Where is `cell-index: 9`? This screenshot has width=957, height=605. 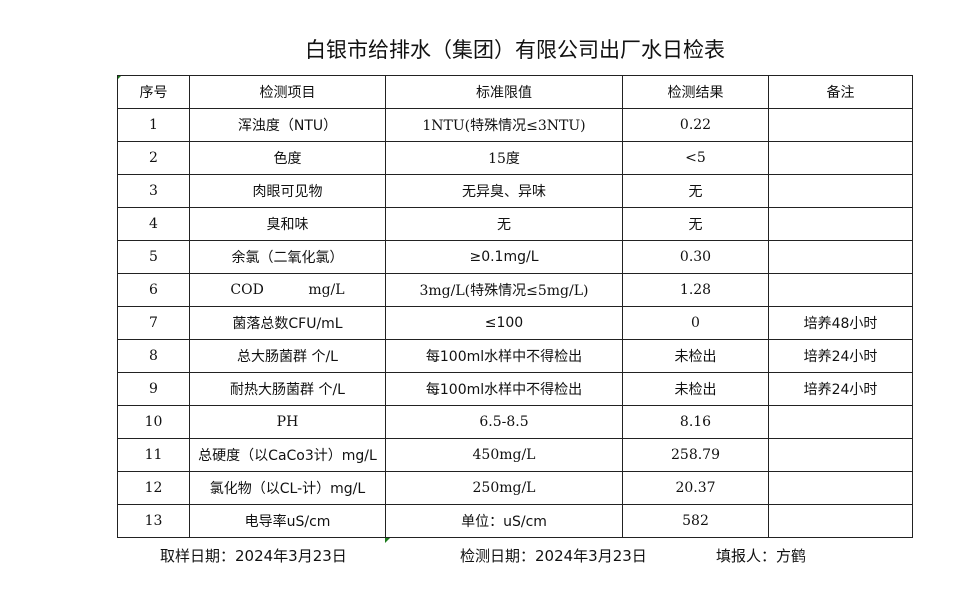 cell-index: 9 is located at coordinates (153, 389).